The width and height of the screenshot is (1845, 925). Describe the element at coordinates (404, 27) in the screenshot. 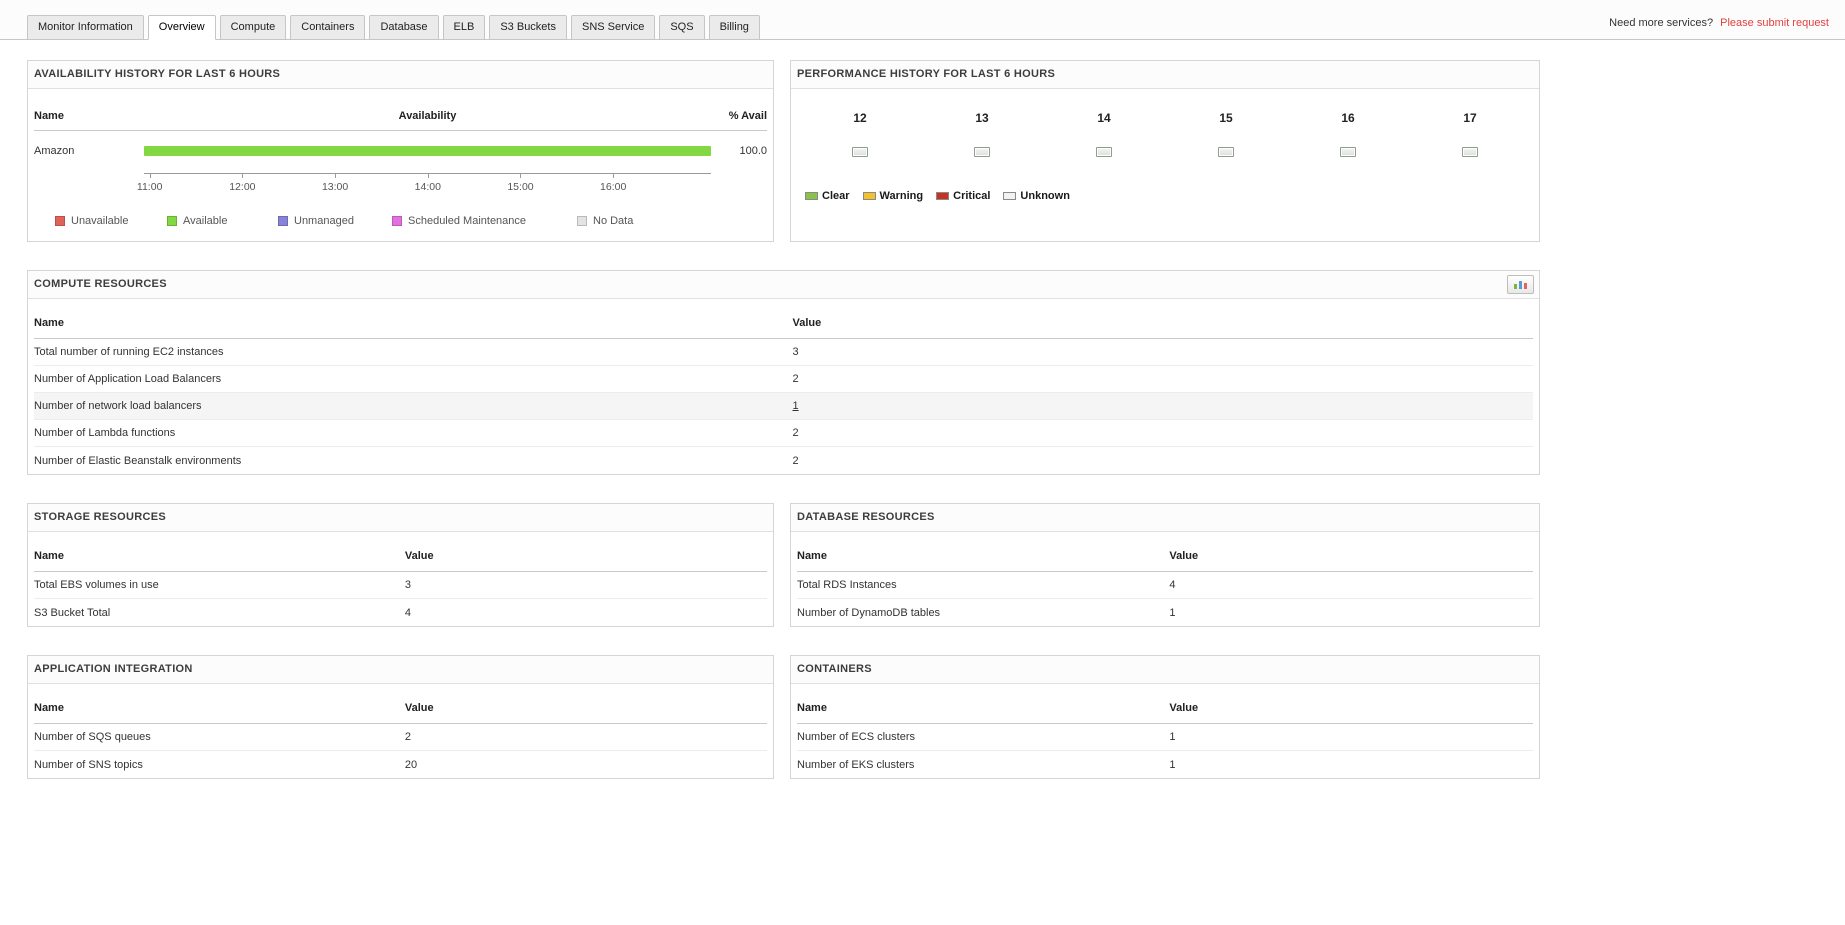

I see `tab-database: Database` at that location.